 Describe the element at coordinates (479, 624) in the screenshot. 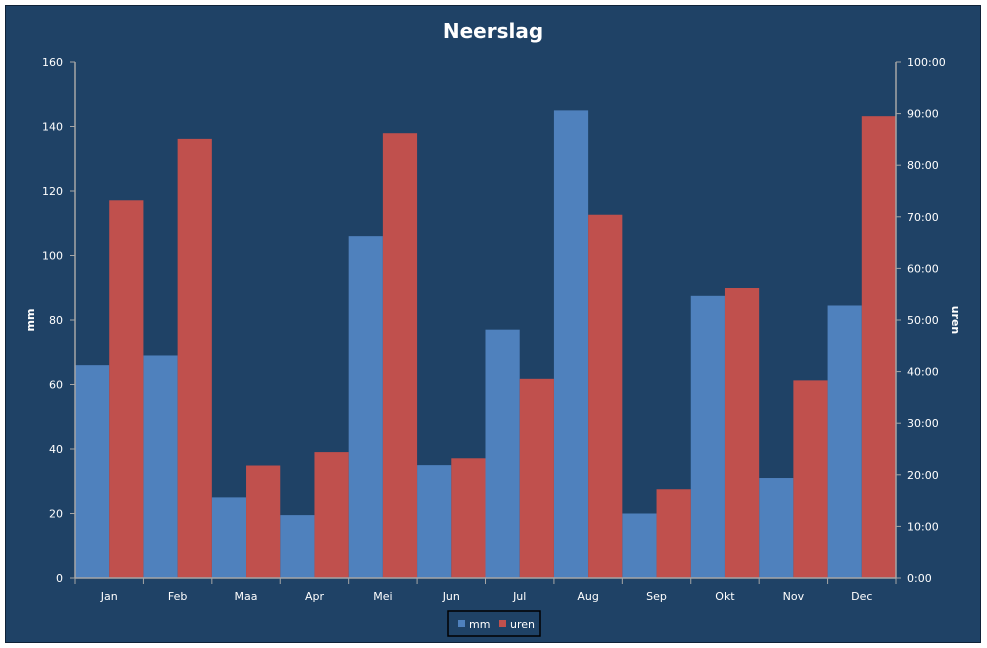

I see `legend-label-mm: mm` at that location.